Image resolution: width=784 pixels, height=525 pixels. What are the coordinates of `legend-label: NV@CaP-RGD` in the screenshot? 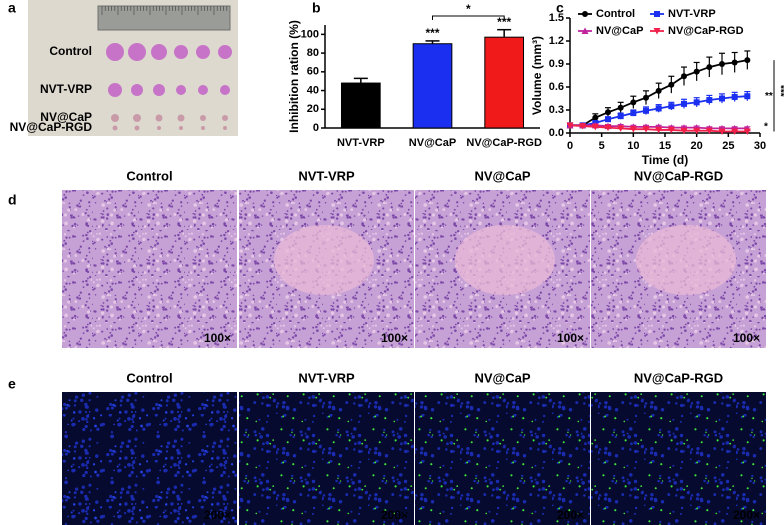 It's located at (706, 31).